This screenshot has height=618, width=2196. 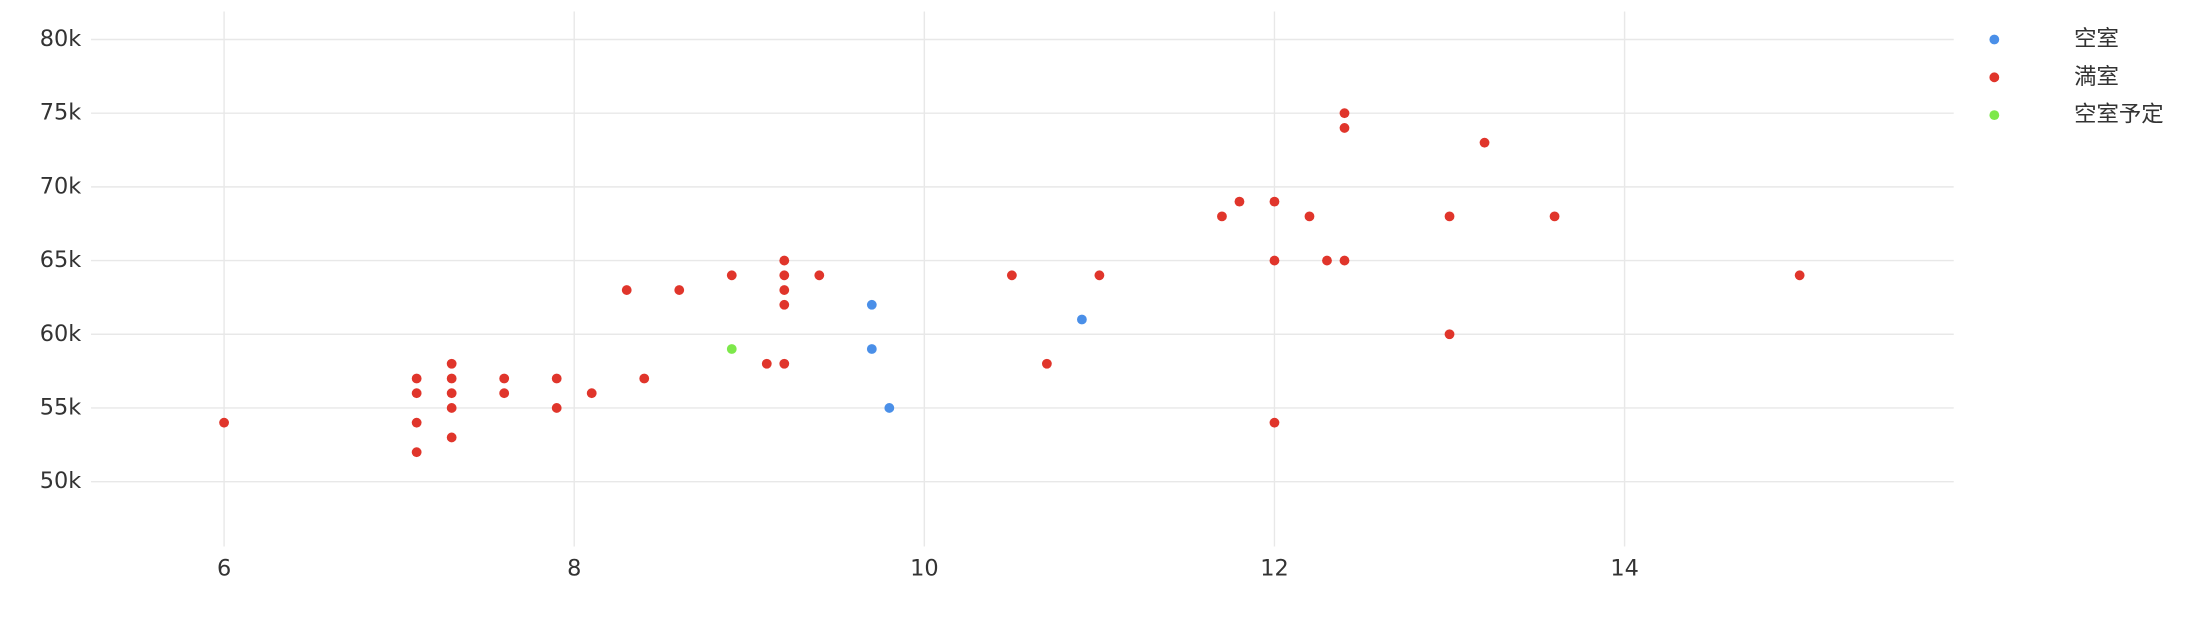 What do you see at coordinates (60, 334) in the screenshot?
I see `y-tick-label: 60k` at bounding box center [60, 334].